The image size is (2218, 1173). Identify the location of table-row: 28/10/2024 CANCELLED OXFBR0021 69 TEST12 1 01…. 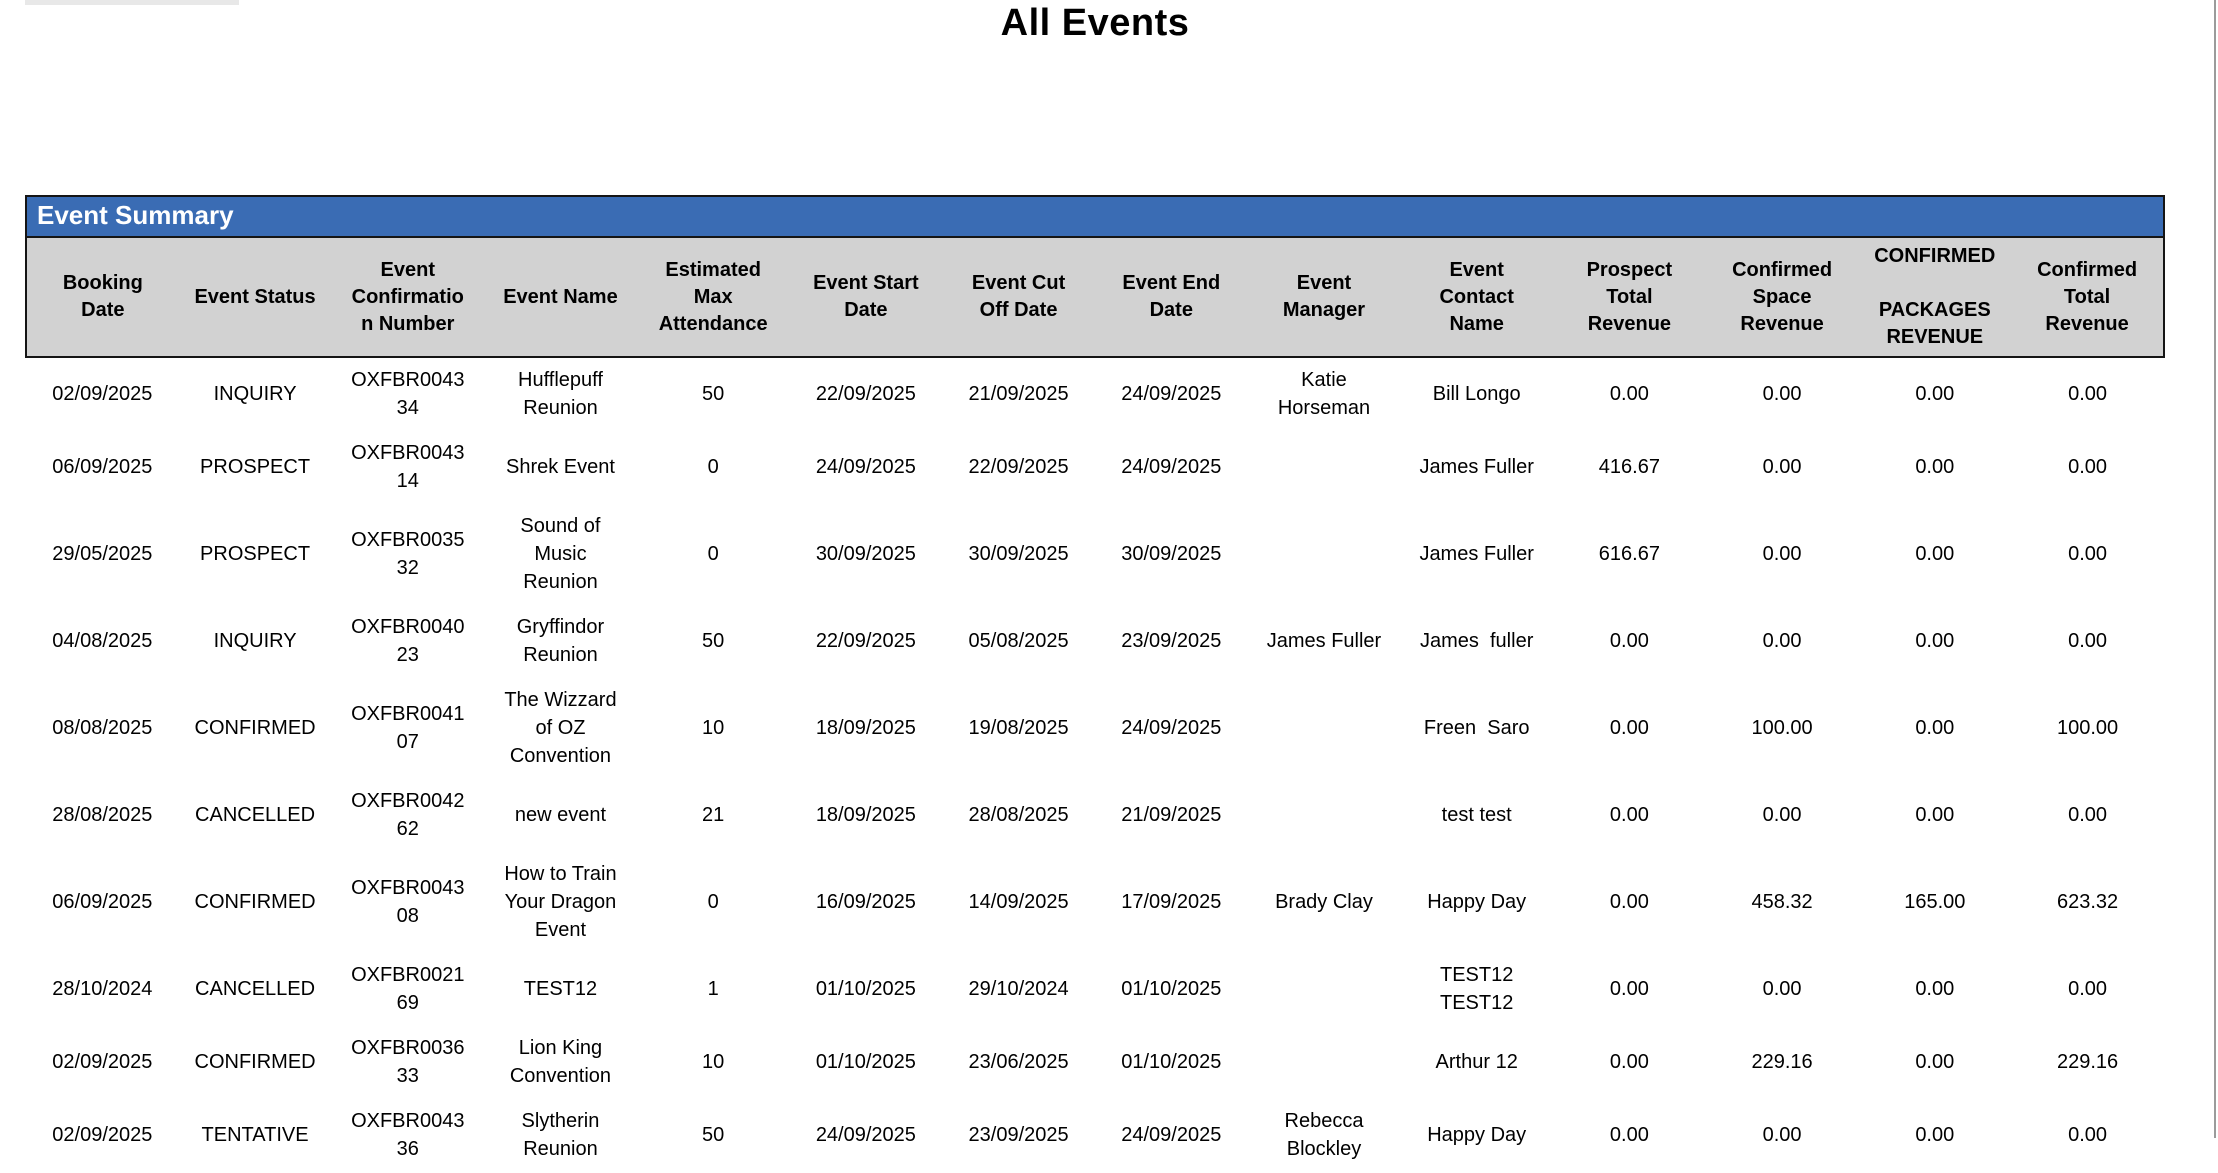
(1095, 990).